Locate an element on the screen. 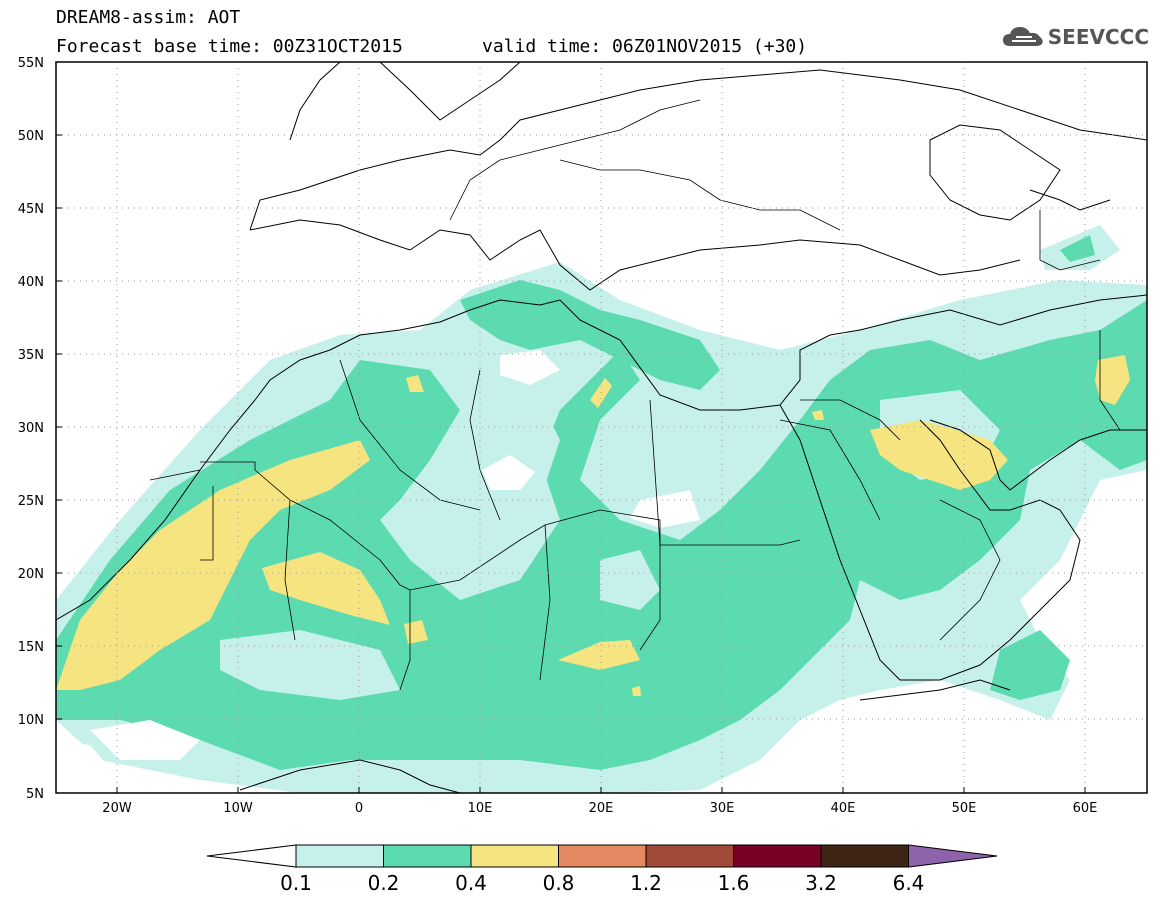 This screenshot has width=1165, height=905. cloud-icon is located at coordinates (1022, 36).